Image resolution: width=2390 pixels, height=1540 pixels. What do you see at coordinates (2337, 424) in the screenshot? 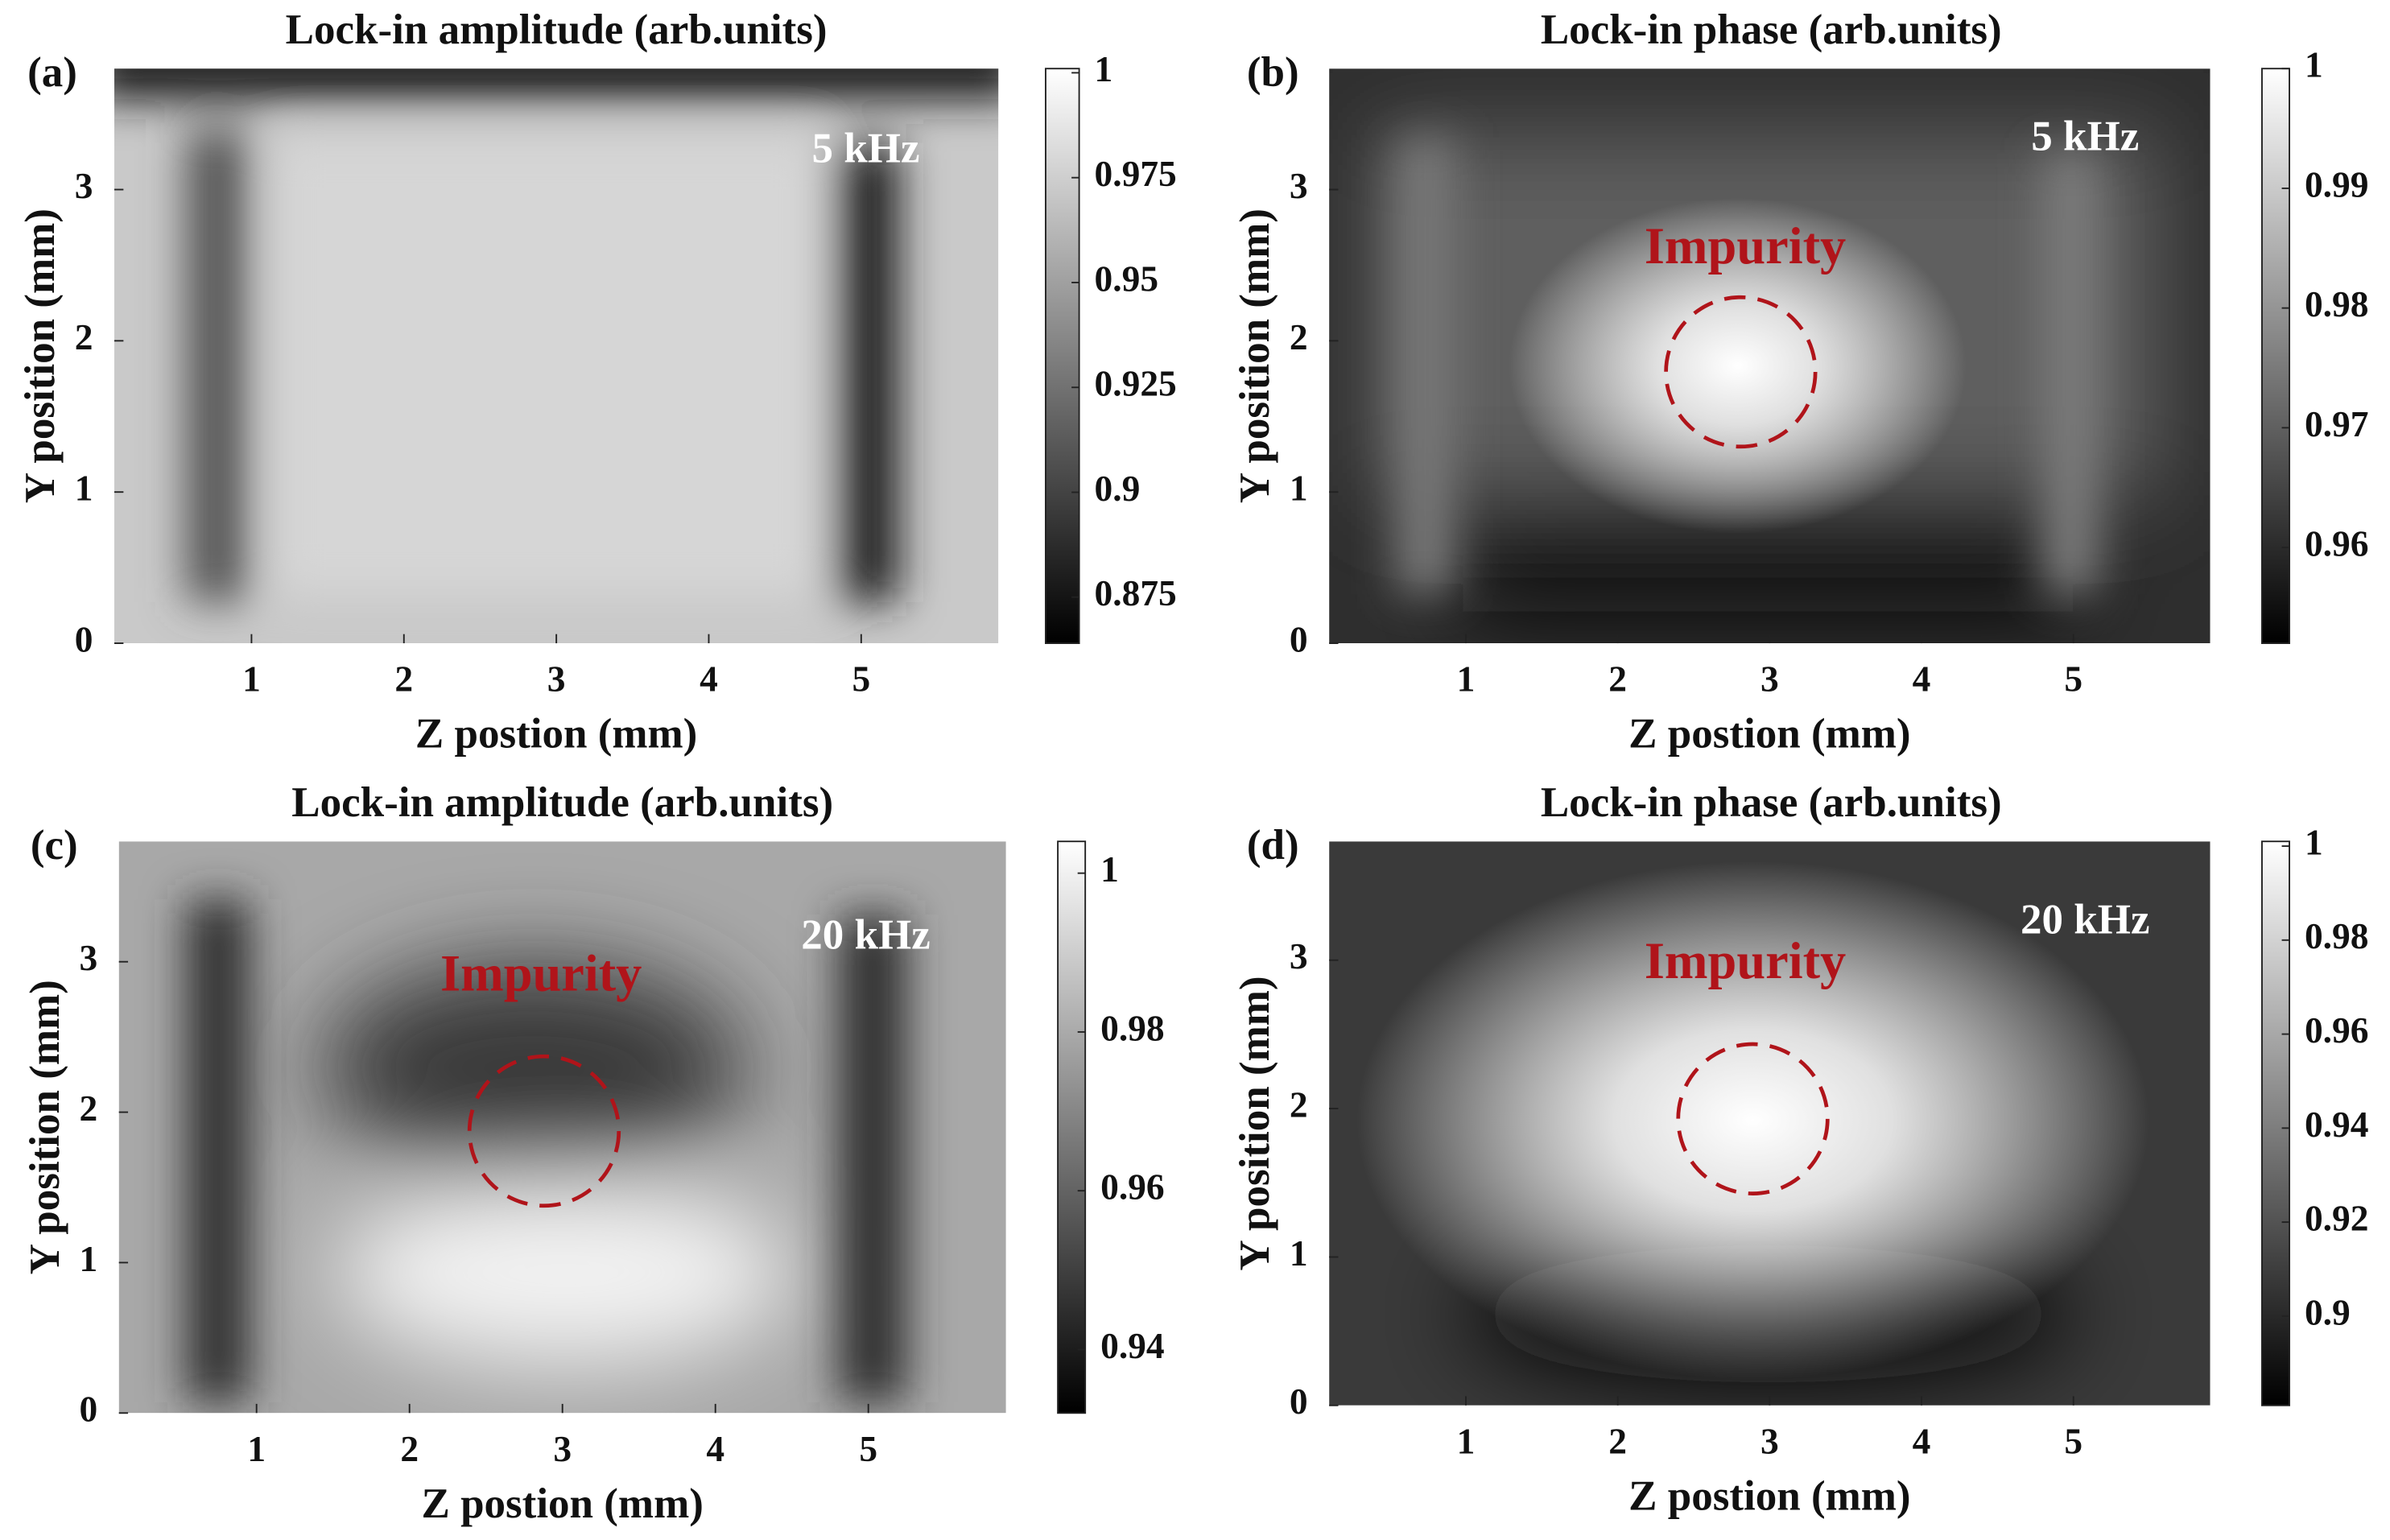
I see `colorbar-tick-label: 0.97` at bounding box center [2337, 424].